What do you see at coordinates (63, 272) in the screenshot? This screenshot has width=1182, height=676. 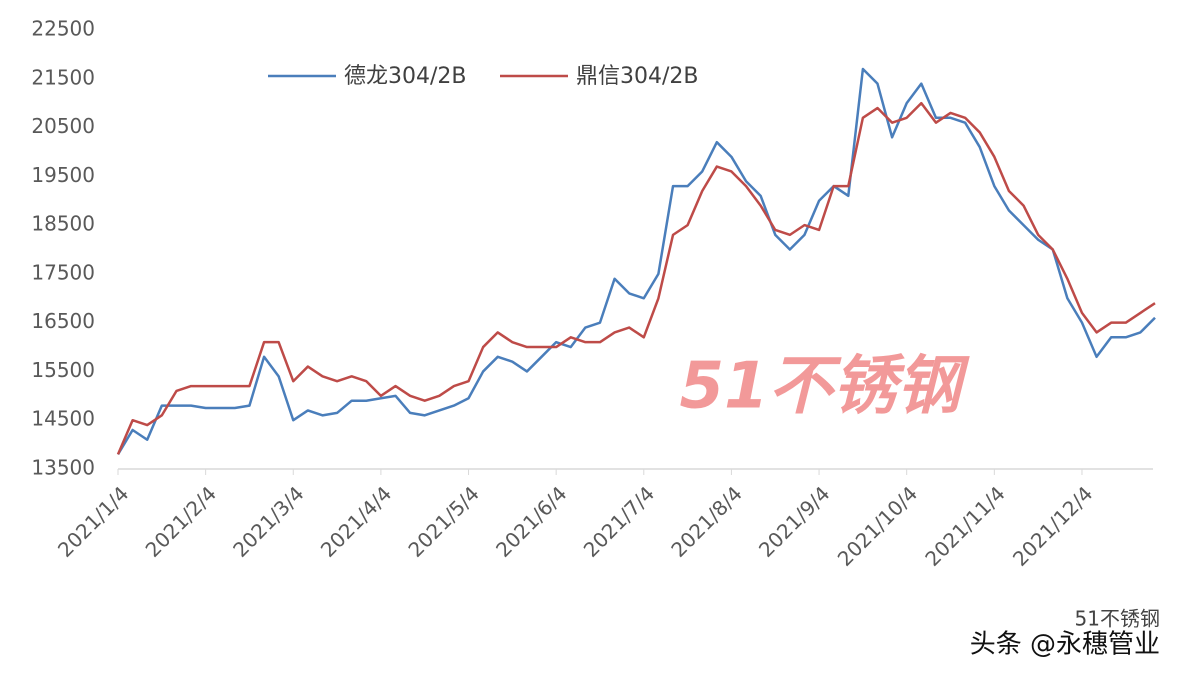 I see `y-tick-label: 17500` at bounding box center [63, 272].